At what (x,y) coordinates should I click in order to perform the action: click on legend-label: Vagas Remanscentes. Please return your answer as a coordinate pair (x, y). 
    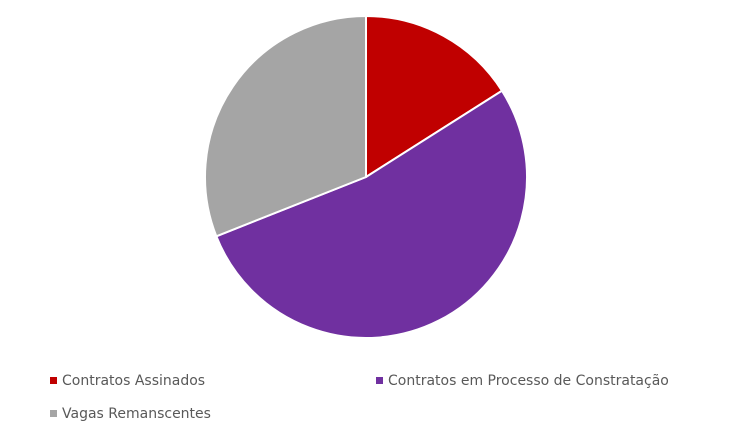
    Looking at the image, I should click on (136, 414).